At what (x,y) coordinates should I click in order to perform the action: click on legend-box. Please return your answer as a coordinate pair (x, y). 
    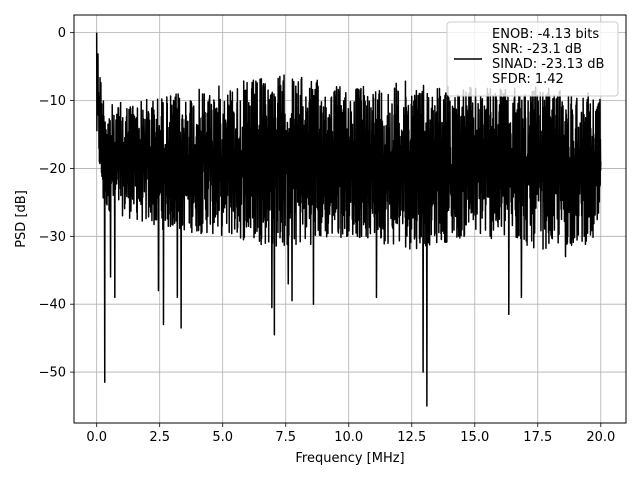
    Looking at the image, I should click on (532, 59).